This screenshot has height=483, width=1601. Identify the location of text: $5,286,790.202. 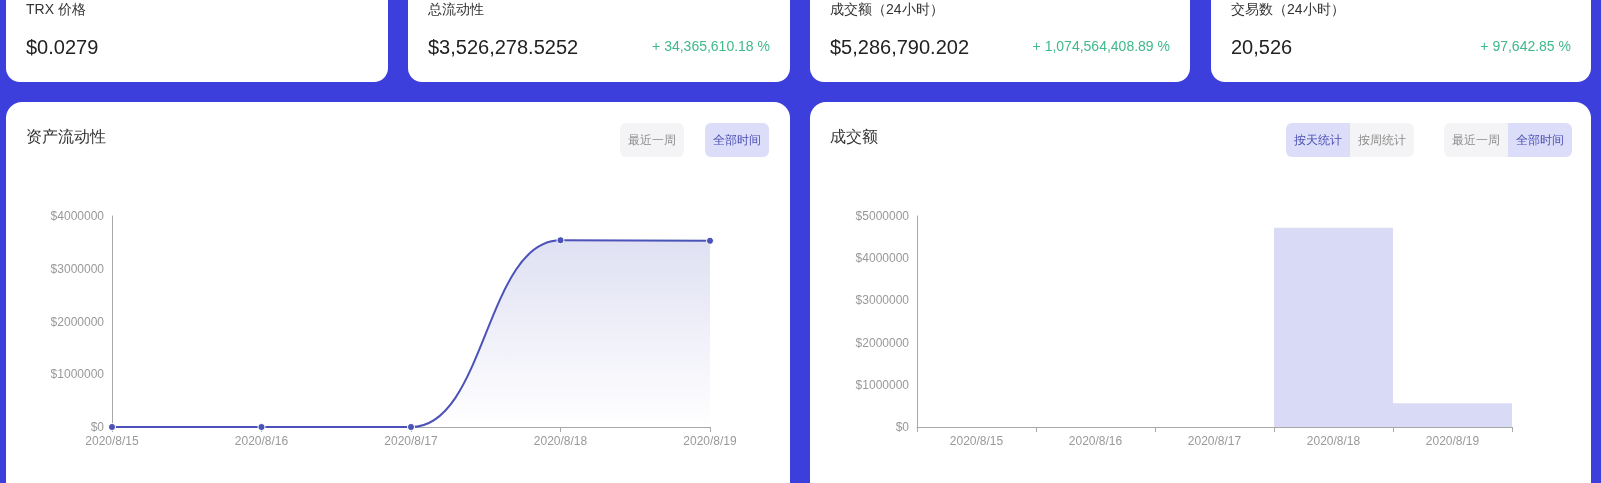
(900, 47).